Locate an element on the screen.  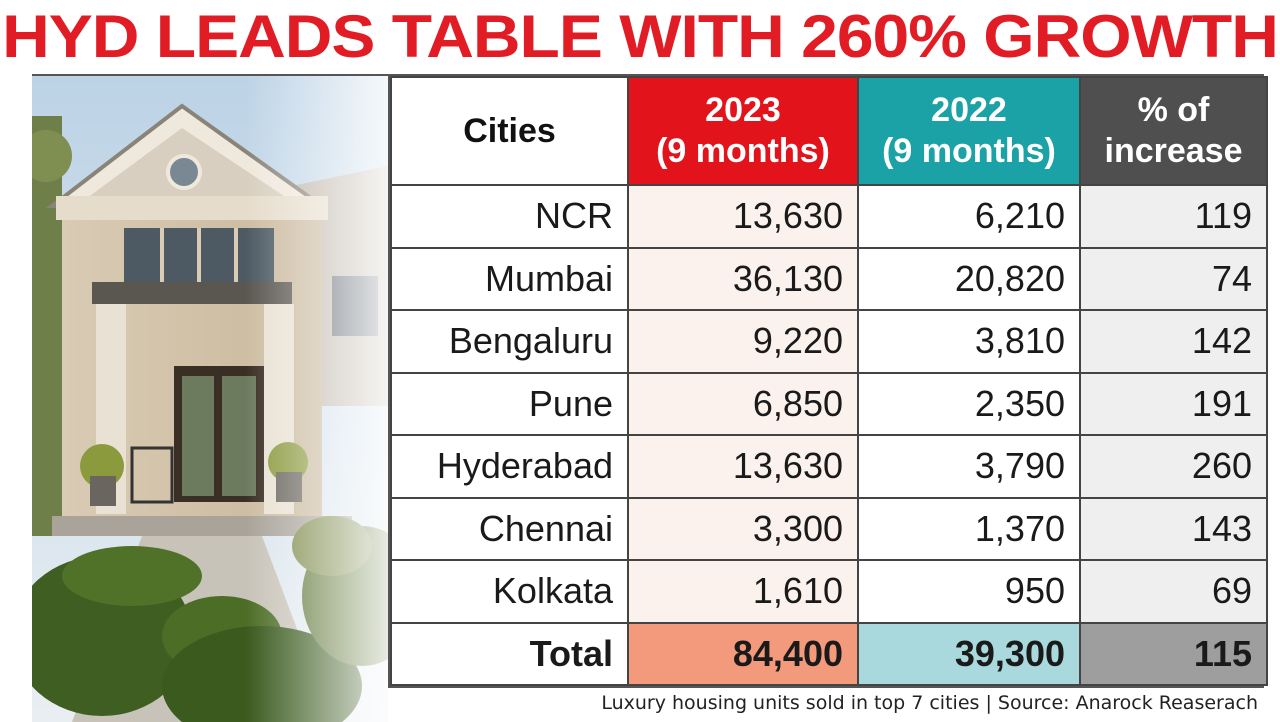
value-2022-cell: 6,210 is located at coordinates (969, 216).